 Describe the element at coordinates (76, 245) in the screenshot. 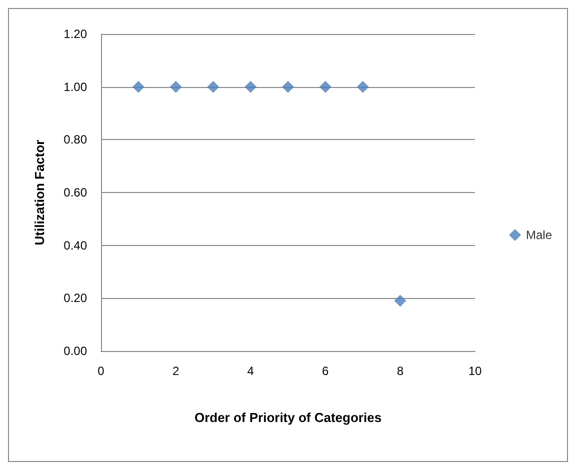

I see `y-tick-label: 0.40` at that location.